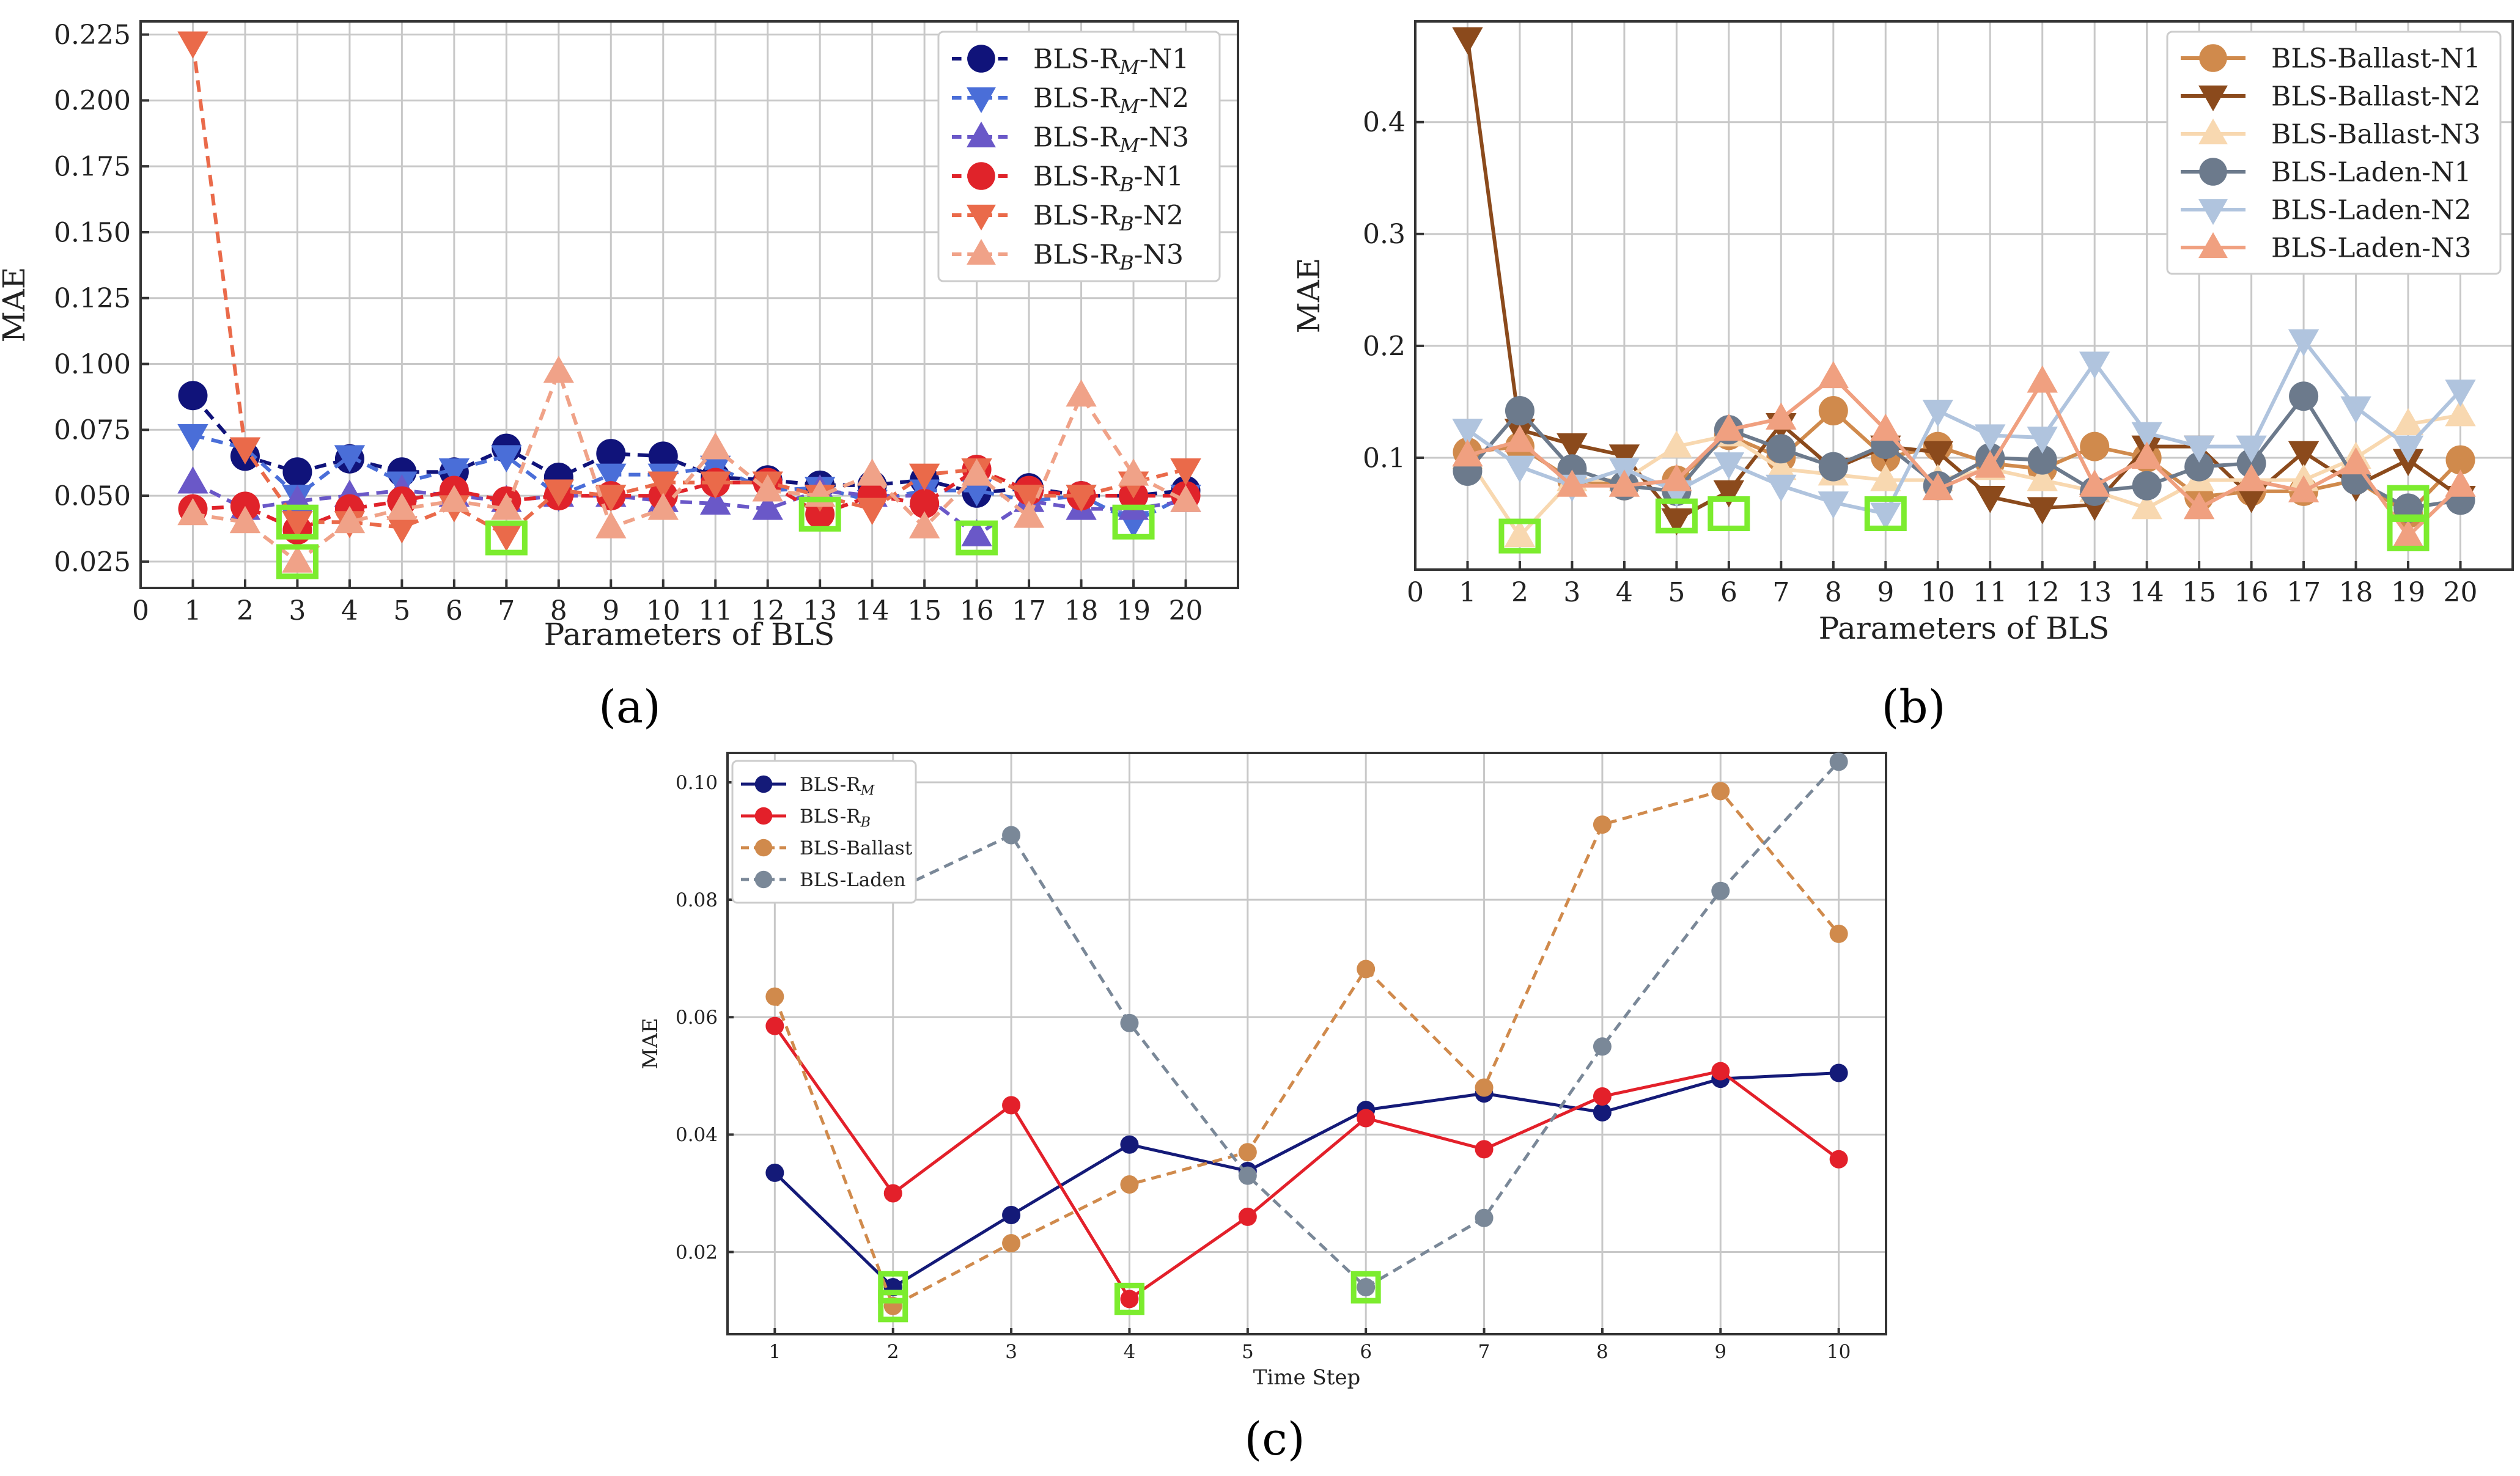 Image resolution: width=2520 pixels, height=1476 pixels. I want to click on y-tick-label: 0.125, so click(92, 298).